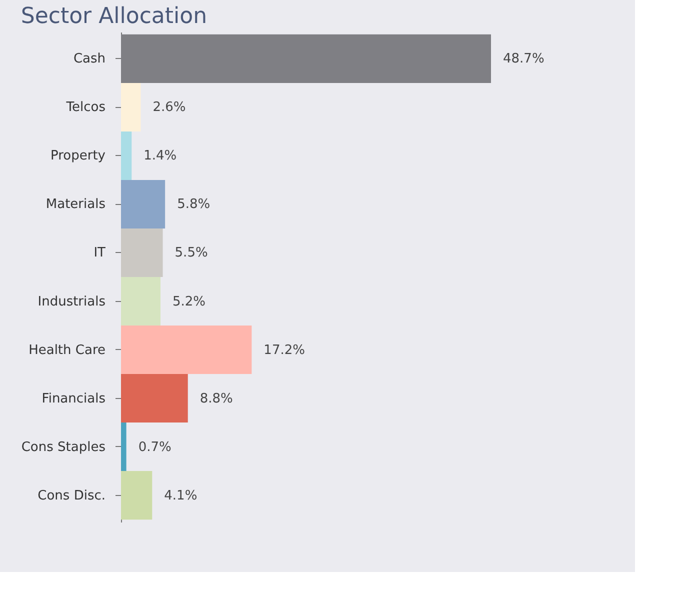  I want to click on y-tick-label: Telcos, so click(85, 108).